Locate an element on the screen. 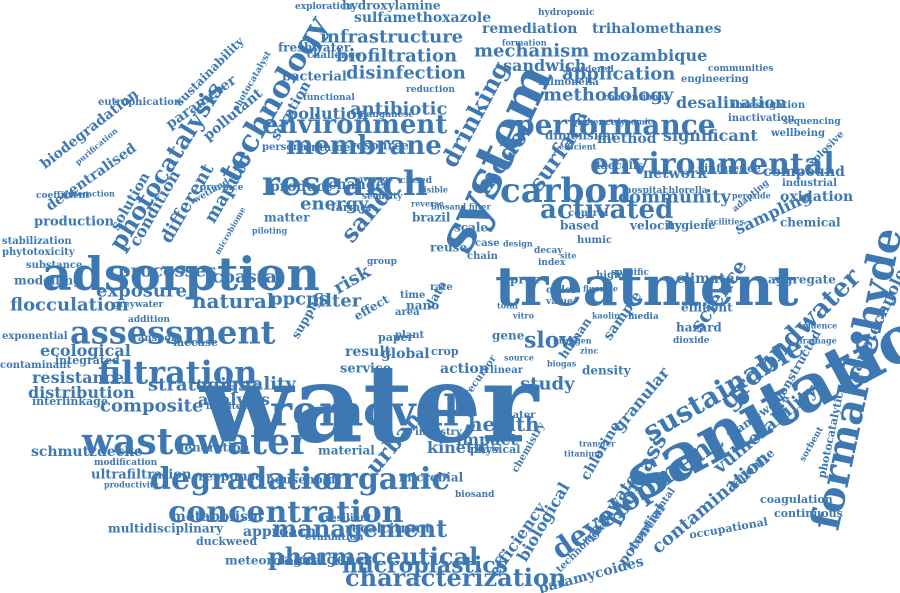 The image size is (900, 593). cloud-word-distribution: distribution is located at coordinates (81, 392).